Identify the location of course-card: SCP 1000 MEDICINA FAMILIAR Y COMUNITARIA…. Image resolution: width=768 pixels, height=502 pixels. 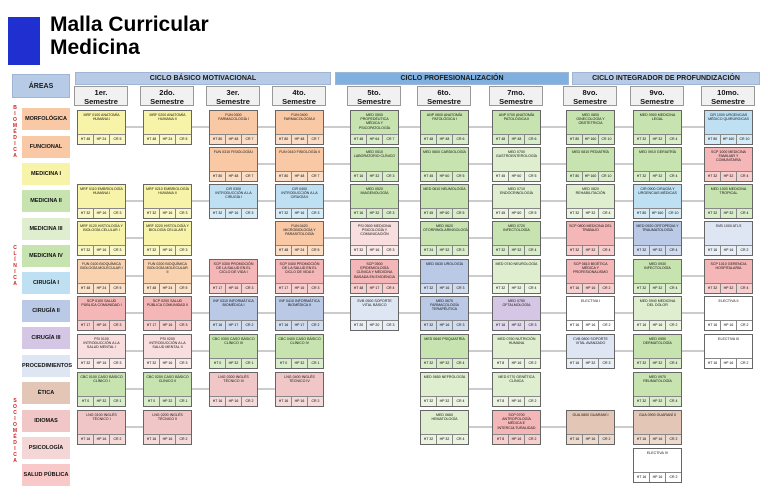
(728, 164).